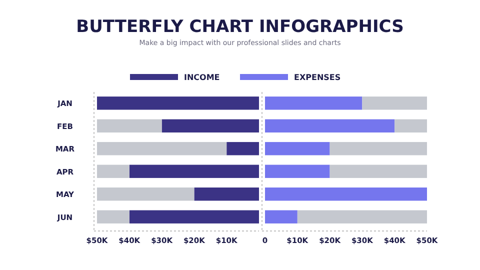 This screenshot has height=270, width=480. I want to click on series-label: INCOME, so click(202, 77).